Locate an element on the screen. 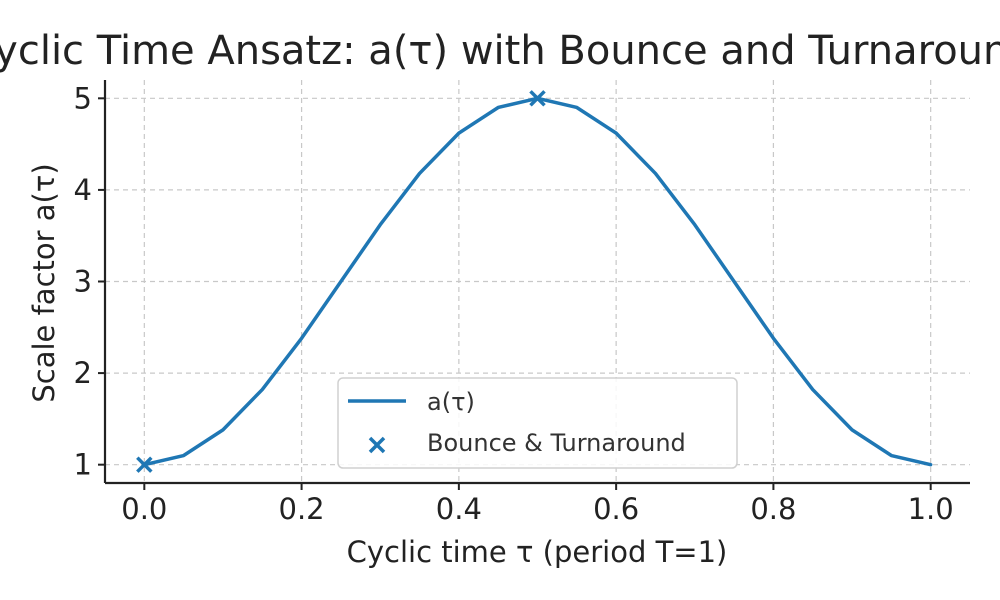  y-axis-label: Scale factor a(τ) is located at coordinates (44, 282).